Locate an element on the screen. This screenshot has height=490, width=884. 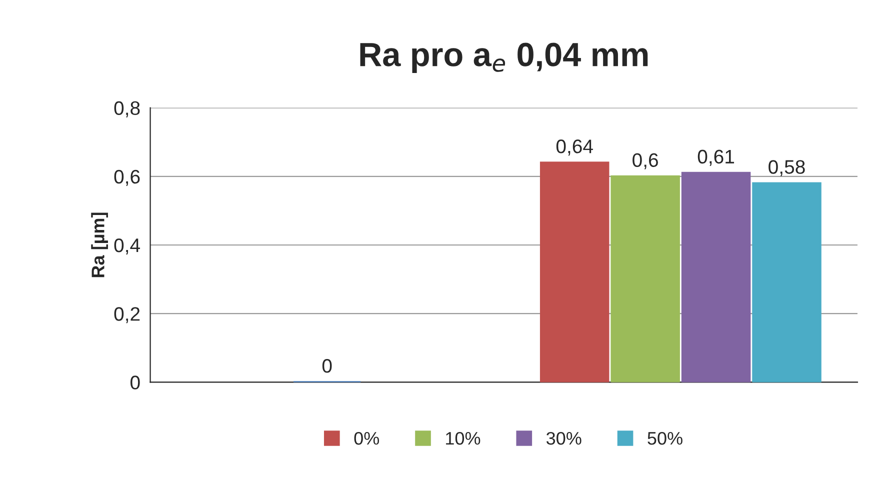
chart-title: Ra pro a$_{e}$ 0,04 mm is located at coordinates (504, 57).